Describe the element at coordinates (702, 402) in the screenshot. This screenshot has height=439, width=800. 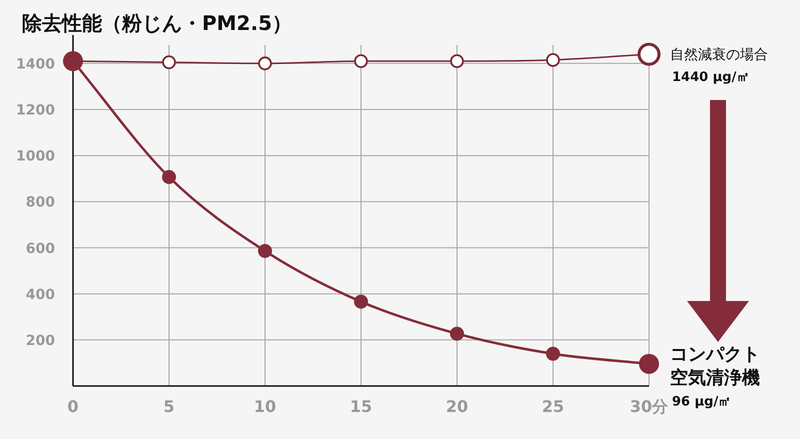
I see `text: 96 µg/㎡` at that location.